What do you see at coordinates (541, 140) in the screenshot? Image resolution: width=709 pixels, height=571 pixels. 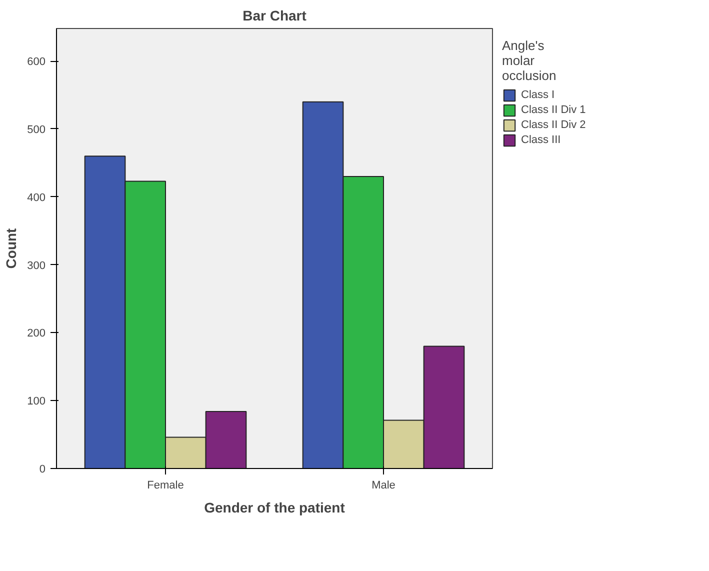 I see `legend-label: Class III` at bounding box center [541, 140].